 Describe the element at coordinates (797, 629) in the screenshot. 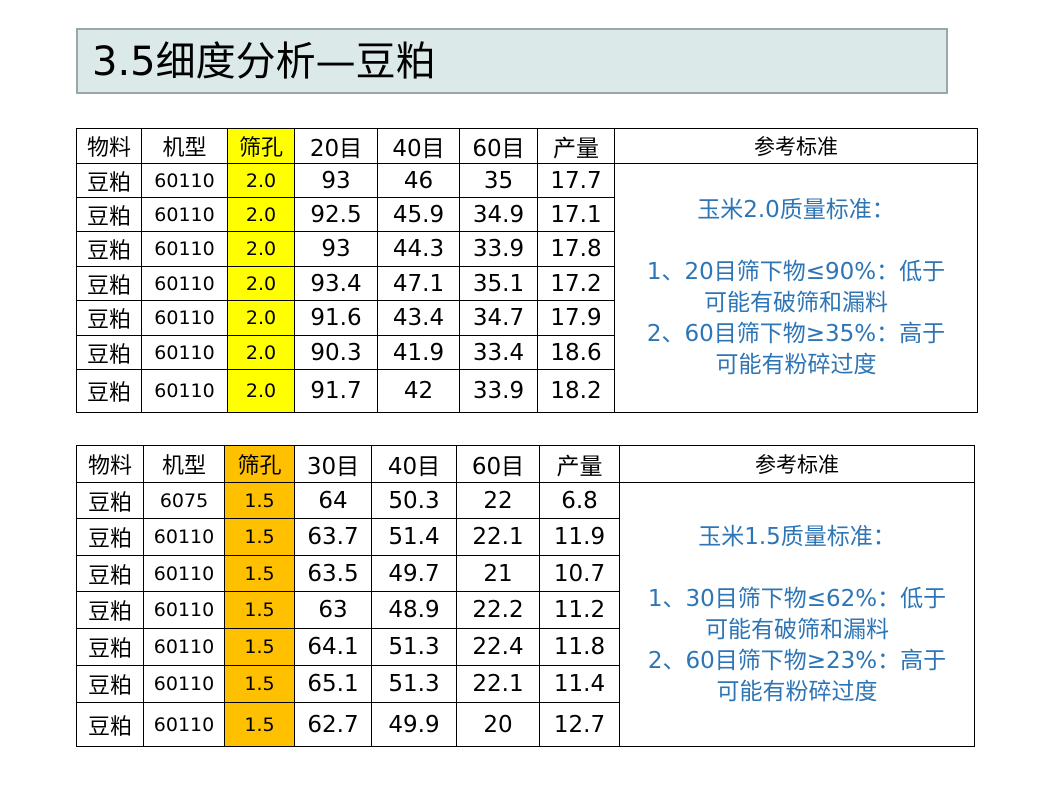

I see `standard-line: 可能有破筛和漏料` at that location.